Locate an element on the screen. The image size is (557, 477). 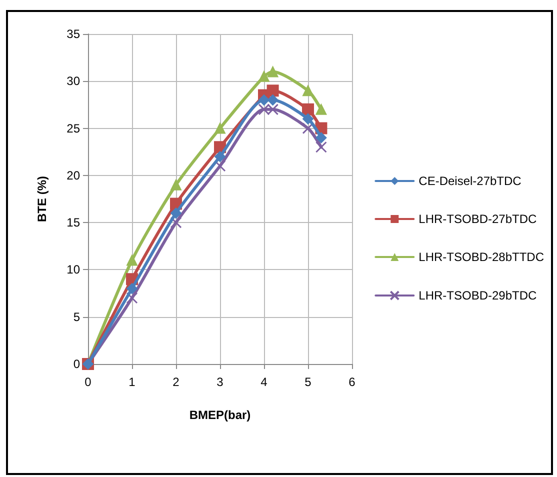
y-tick-label: 0 is located at coordinates (76, 364).